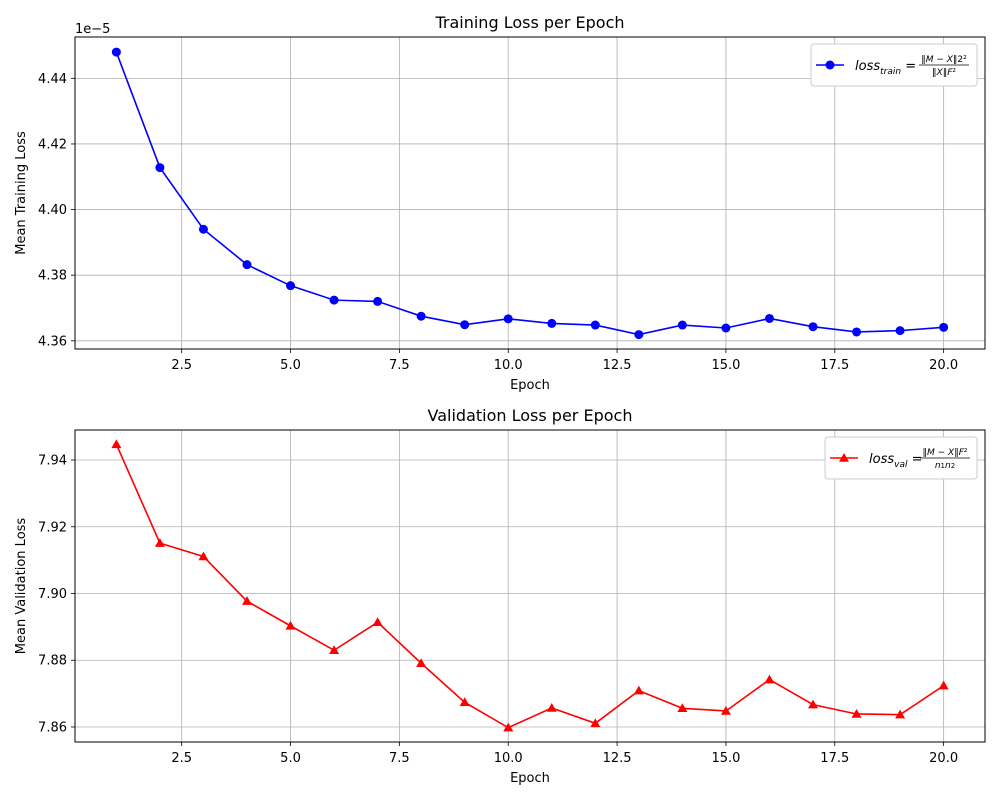  What do you see at coordinates (944, 73) in the screenshot?
I see `svg-text: ‖X‖F²` at bounding box center [944, 73].